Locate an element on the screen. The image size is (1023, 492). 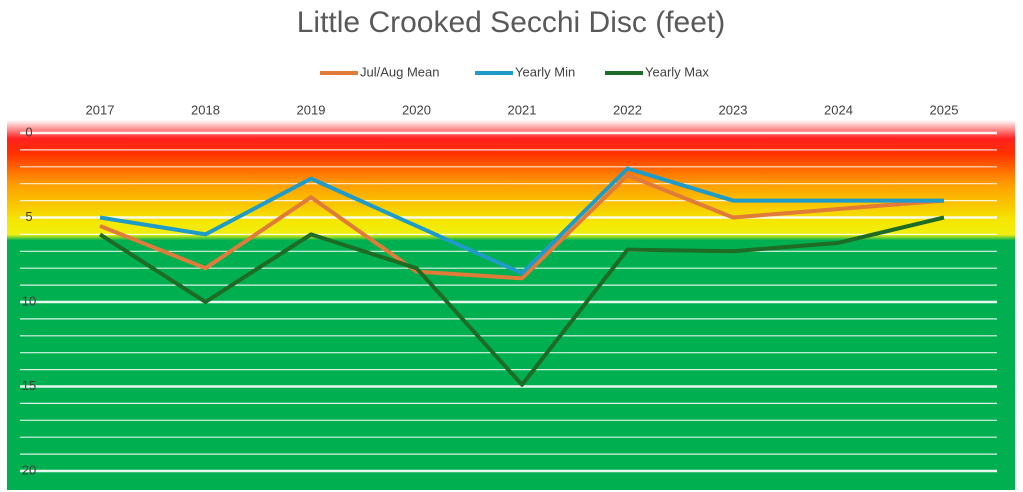
legend-label: Yearly Max is located at coordinates (677, 71).